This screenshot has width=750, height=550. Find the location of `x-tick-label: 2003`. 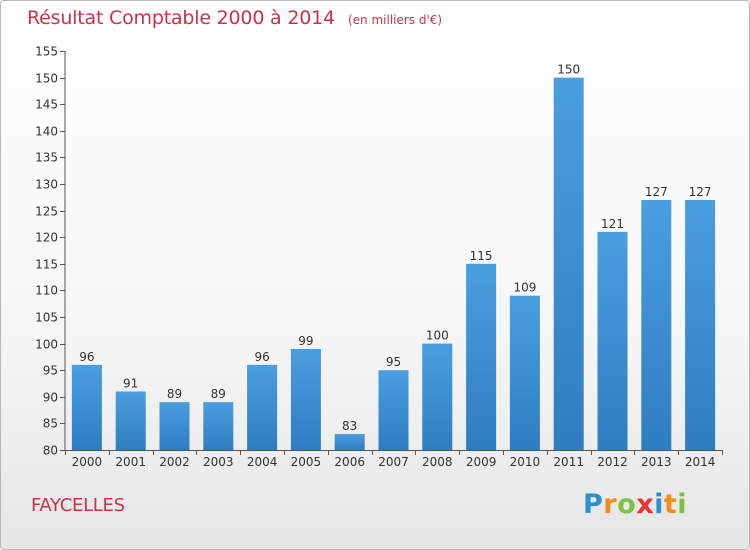

x-tick-label: 2003 is located at coordinates (218, 462).